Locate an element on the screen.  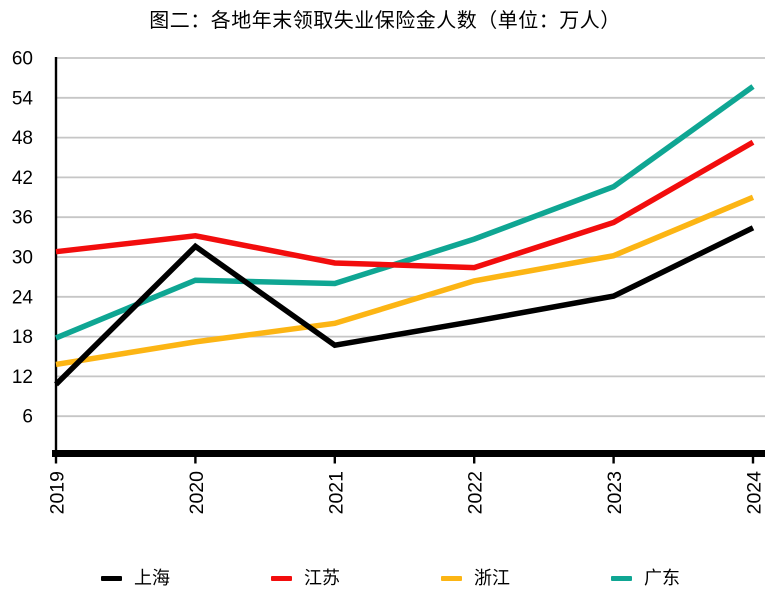
y-axis-label: 48 is located at coordinates (22, 138).